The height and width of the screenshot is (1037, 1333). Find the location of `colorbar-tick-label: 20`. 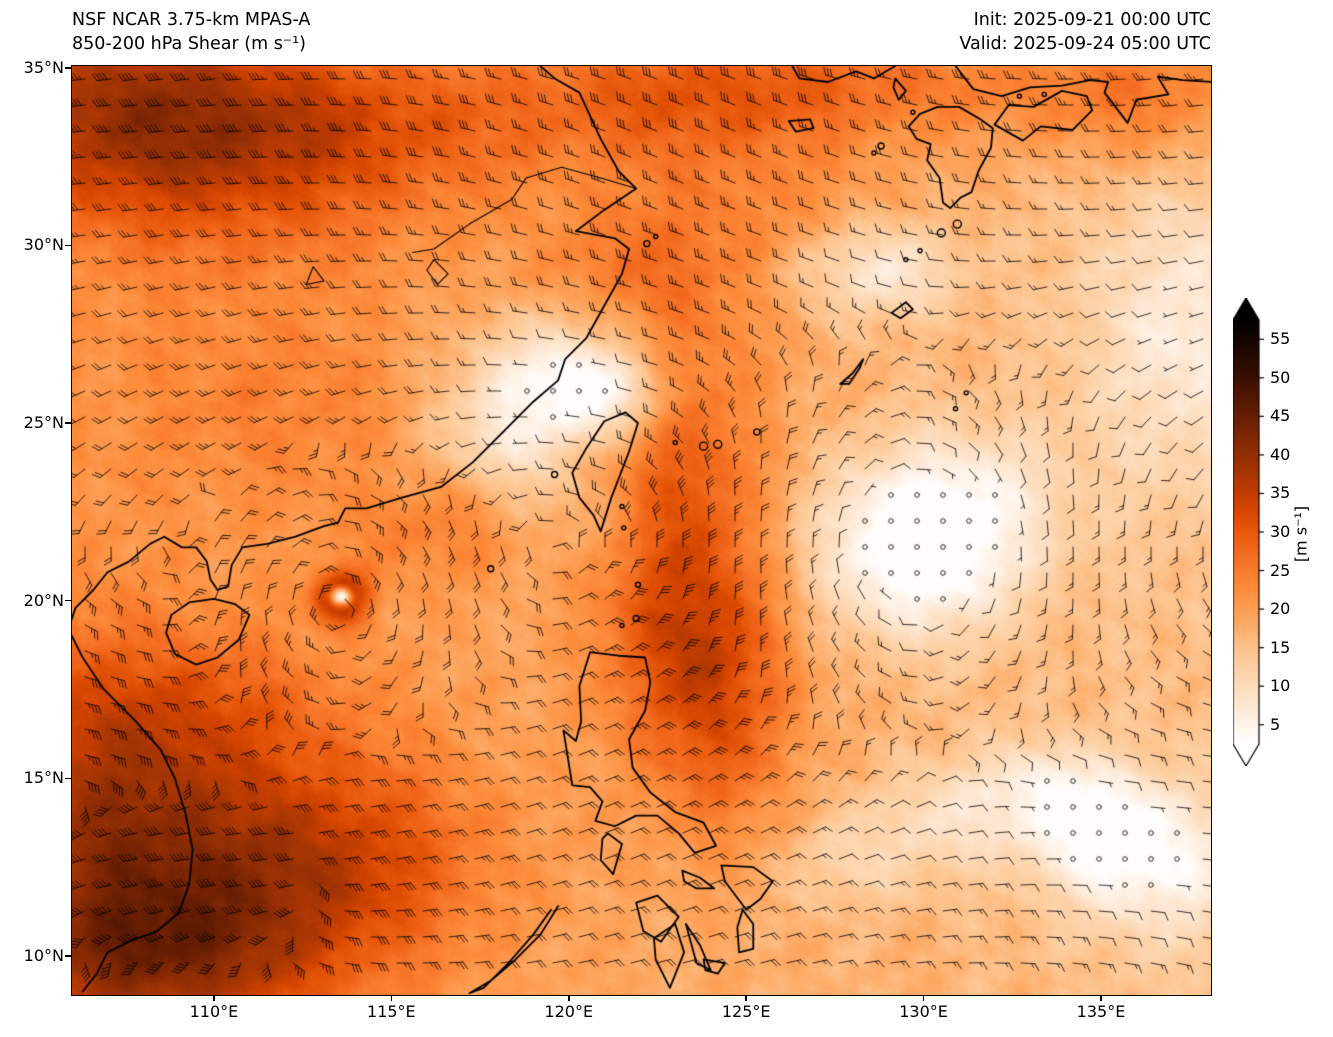

colorbar-tick-label: 20 is located at coordinates (1280, 609).